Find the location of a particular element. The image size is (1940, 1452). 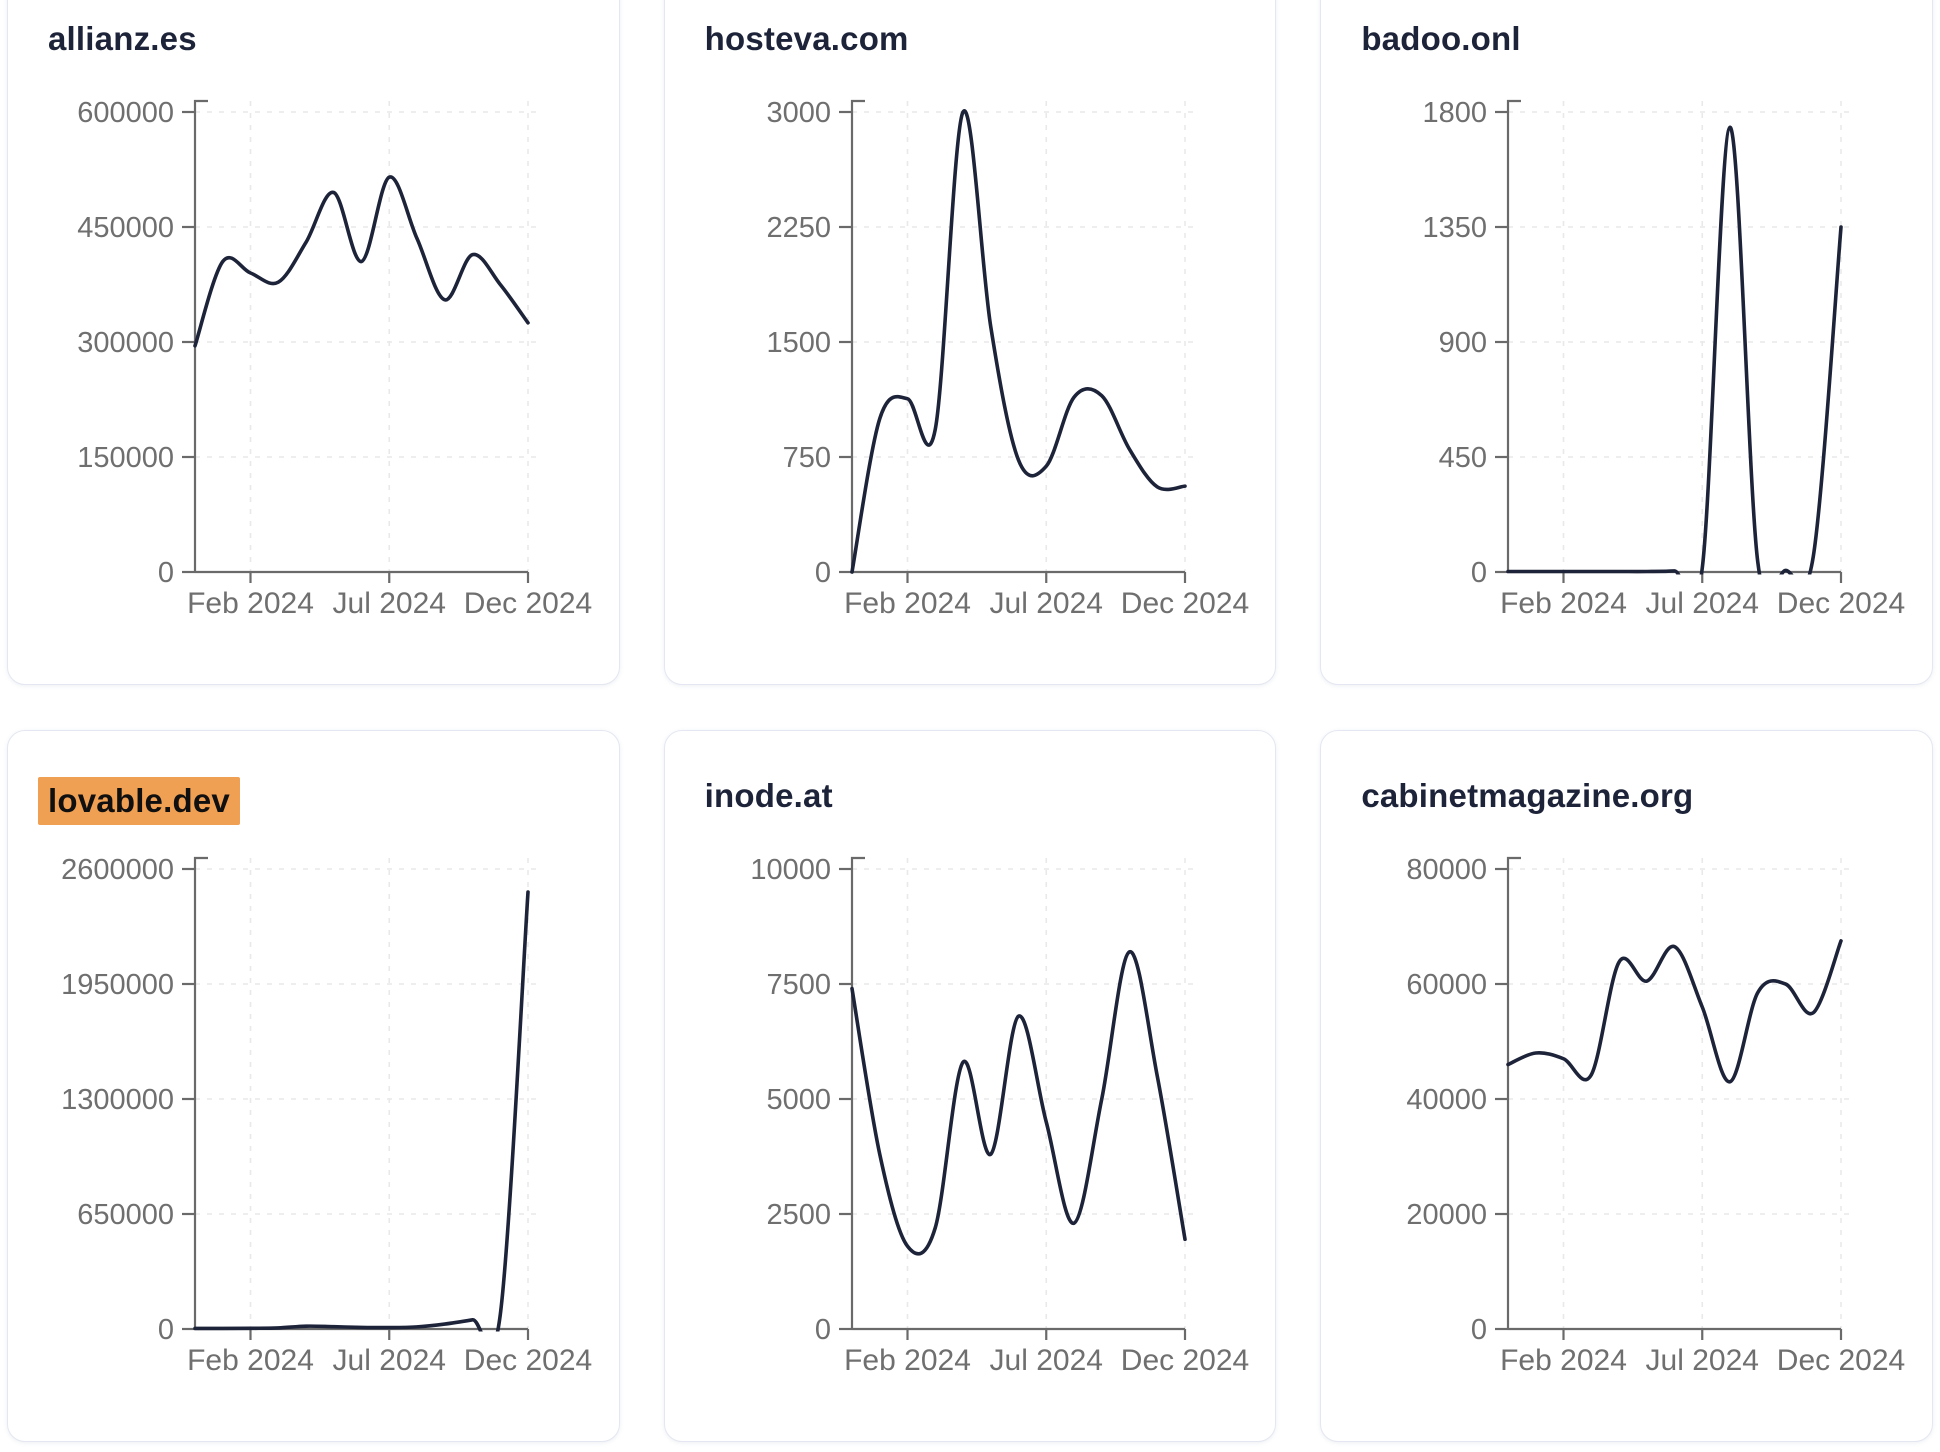

domain-name-highlighted: lovable.dev is located at coordinates (139, 801).